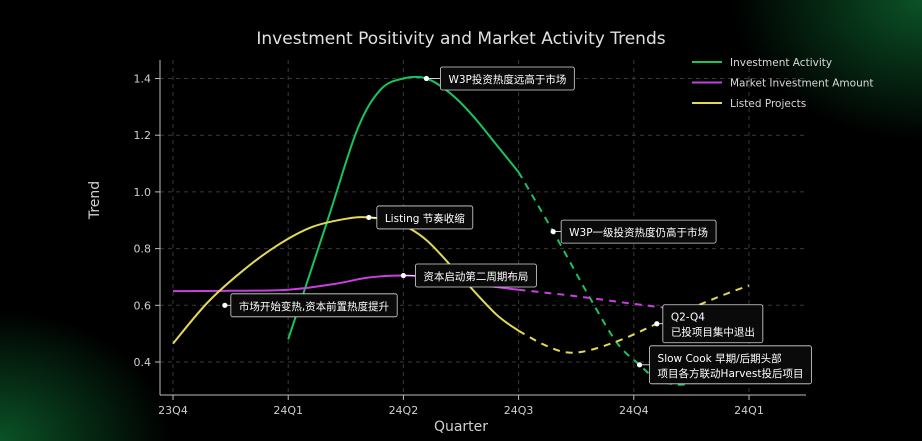  I want to click on x-tick-label: 24Q4, so click(634, 410).